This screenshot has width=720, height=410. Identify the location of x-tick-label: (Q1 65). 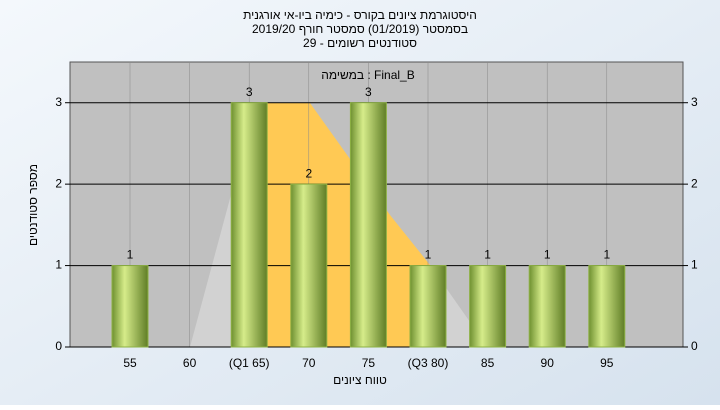
(249, 363).